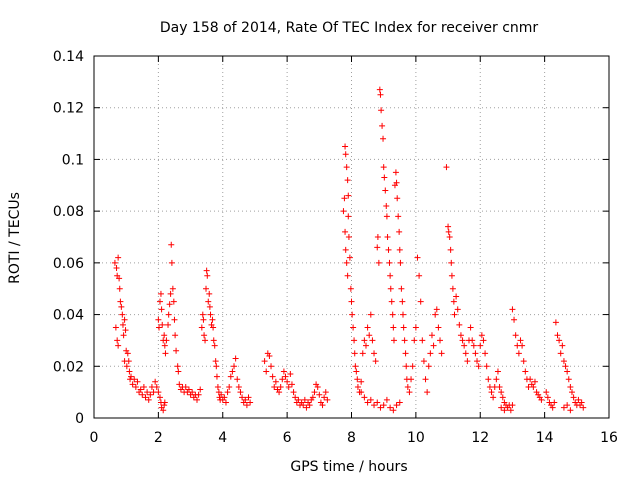 This screenshot has height=480, width=640. I want to click on y-tick-label: 0.02, so click(68, 367).